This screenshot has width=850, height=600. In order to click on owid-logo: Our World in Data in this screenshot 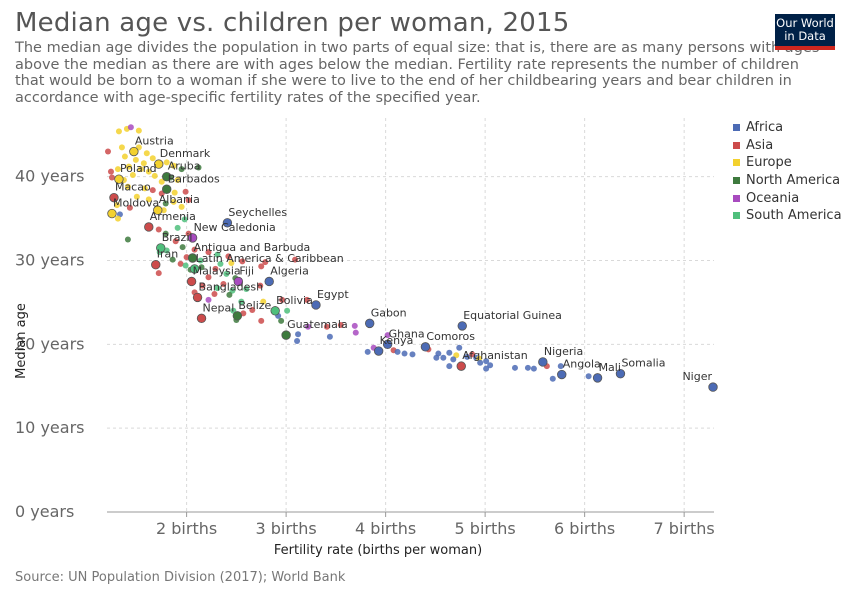, I will do `click(805, 32)`.